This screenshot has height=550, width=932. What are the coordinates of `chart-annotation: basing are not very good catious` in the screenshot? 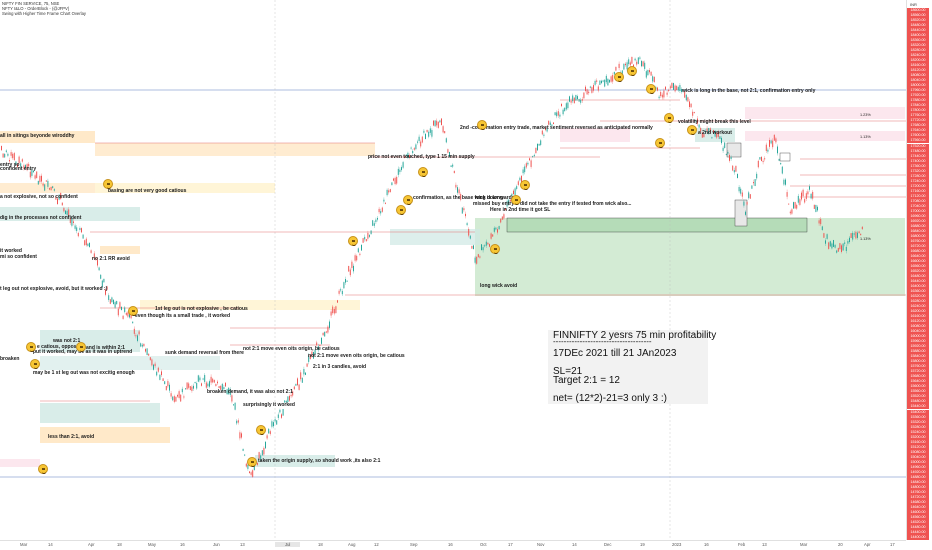 It's located at (147, 191).